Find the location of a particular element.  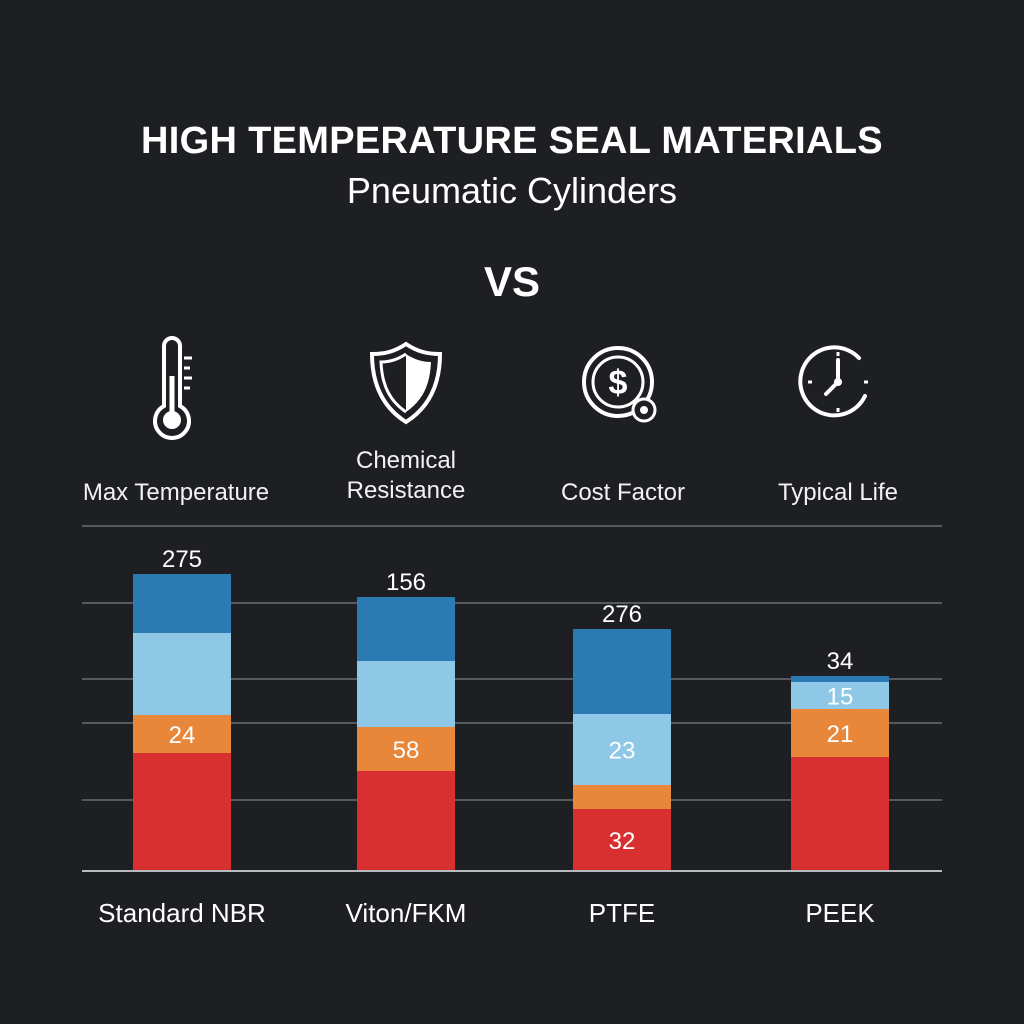

metric-label-max-temperature: Max Temperature is located at coordinates (176, 492).